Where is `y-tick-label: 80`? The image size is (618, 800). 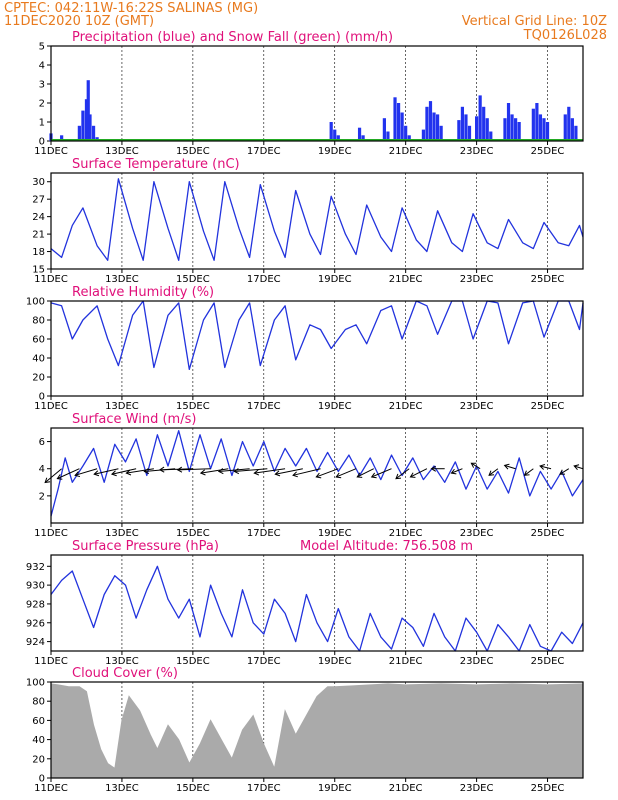
y-tick-label: 80 is located at coordinates (38, 321).